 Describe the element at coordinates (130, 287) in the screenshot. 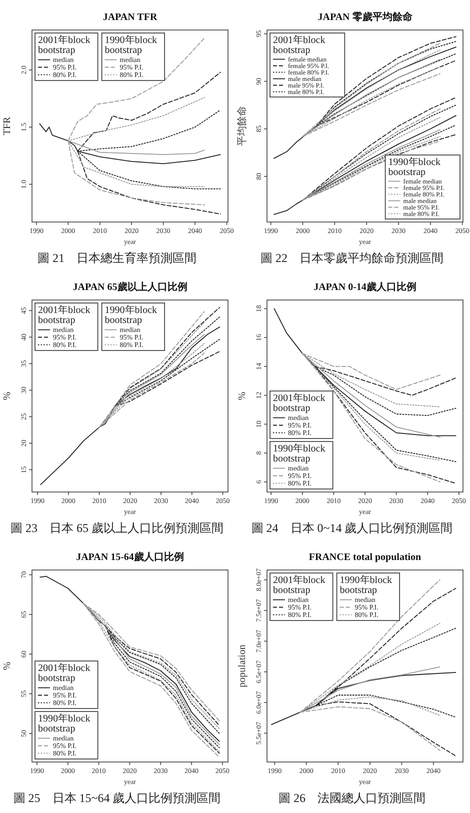

I see `chart-title: JAPAN 65歲以上人口比例` at that location.